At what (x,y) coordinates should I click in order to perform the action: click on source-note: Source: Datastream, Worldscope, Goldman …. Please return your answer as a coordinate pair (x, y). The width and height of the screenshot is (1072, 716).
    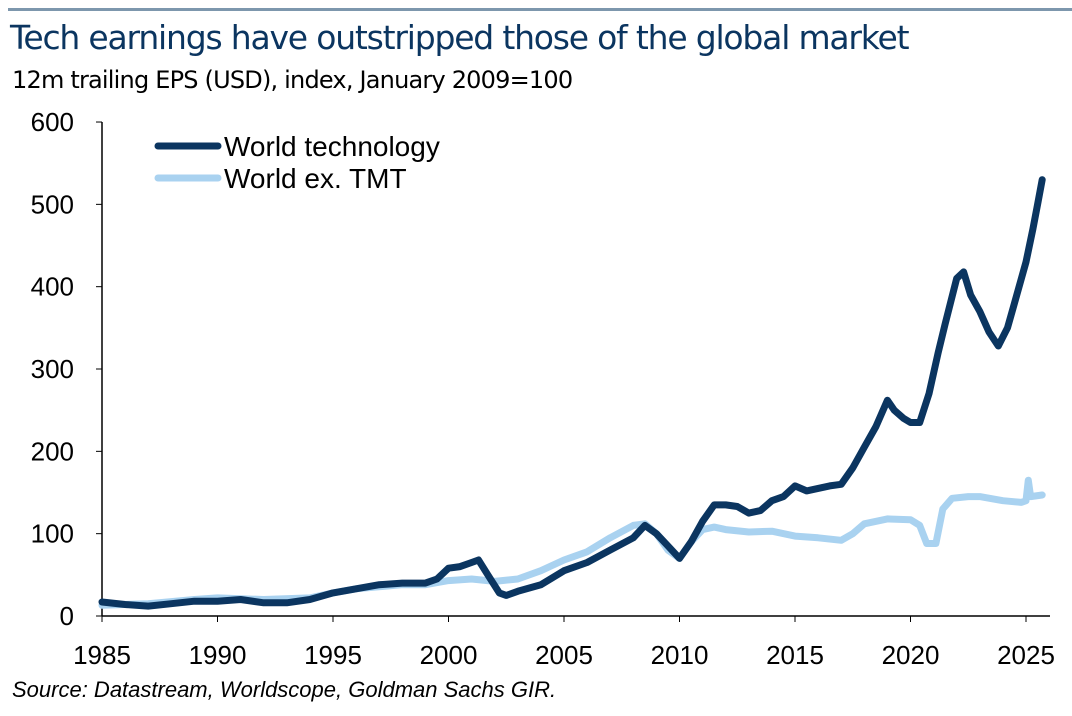
    Looking at the image, I should click on (284, 689).